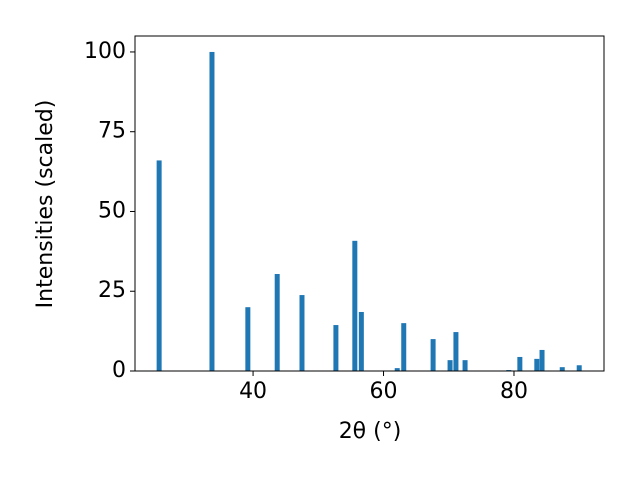 This screenshot has height=480, width=640. What do you see at coordinates (384, 391) in the screenshot?
I see `x-tick-label: 60` at bounding box center [384, 391].